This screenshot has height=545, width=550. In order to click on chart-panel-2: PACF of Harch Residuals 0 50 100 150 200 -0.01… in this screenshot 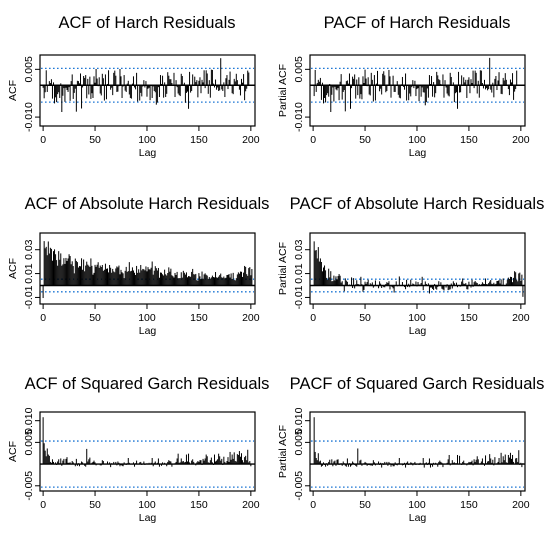, I will do `click(403, 86)`.